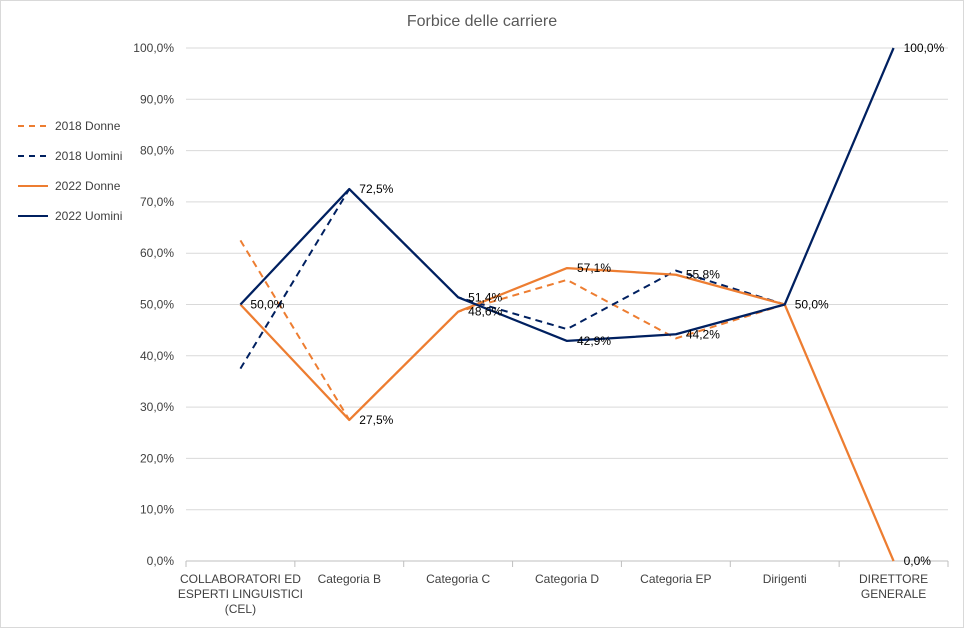 The width and height of the screenshot is (964, 628). I want to click on x-tick-label: Categoria B, so click(349, 579).